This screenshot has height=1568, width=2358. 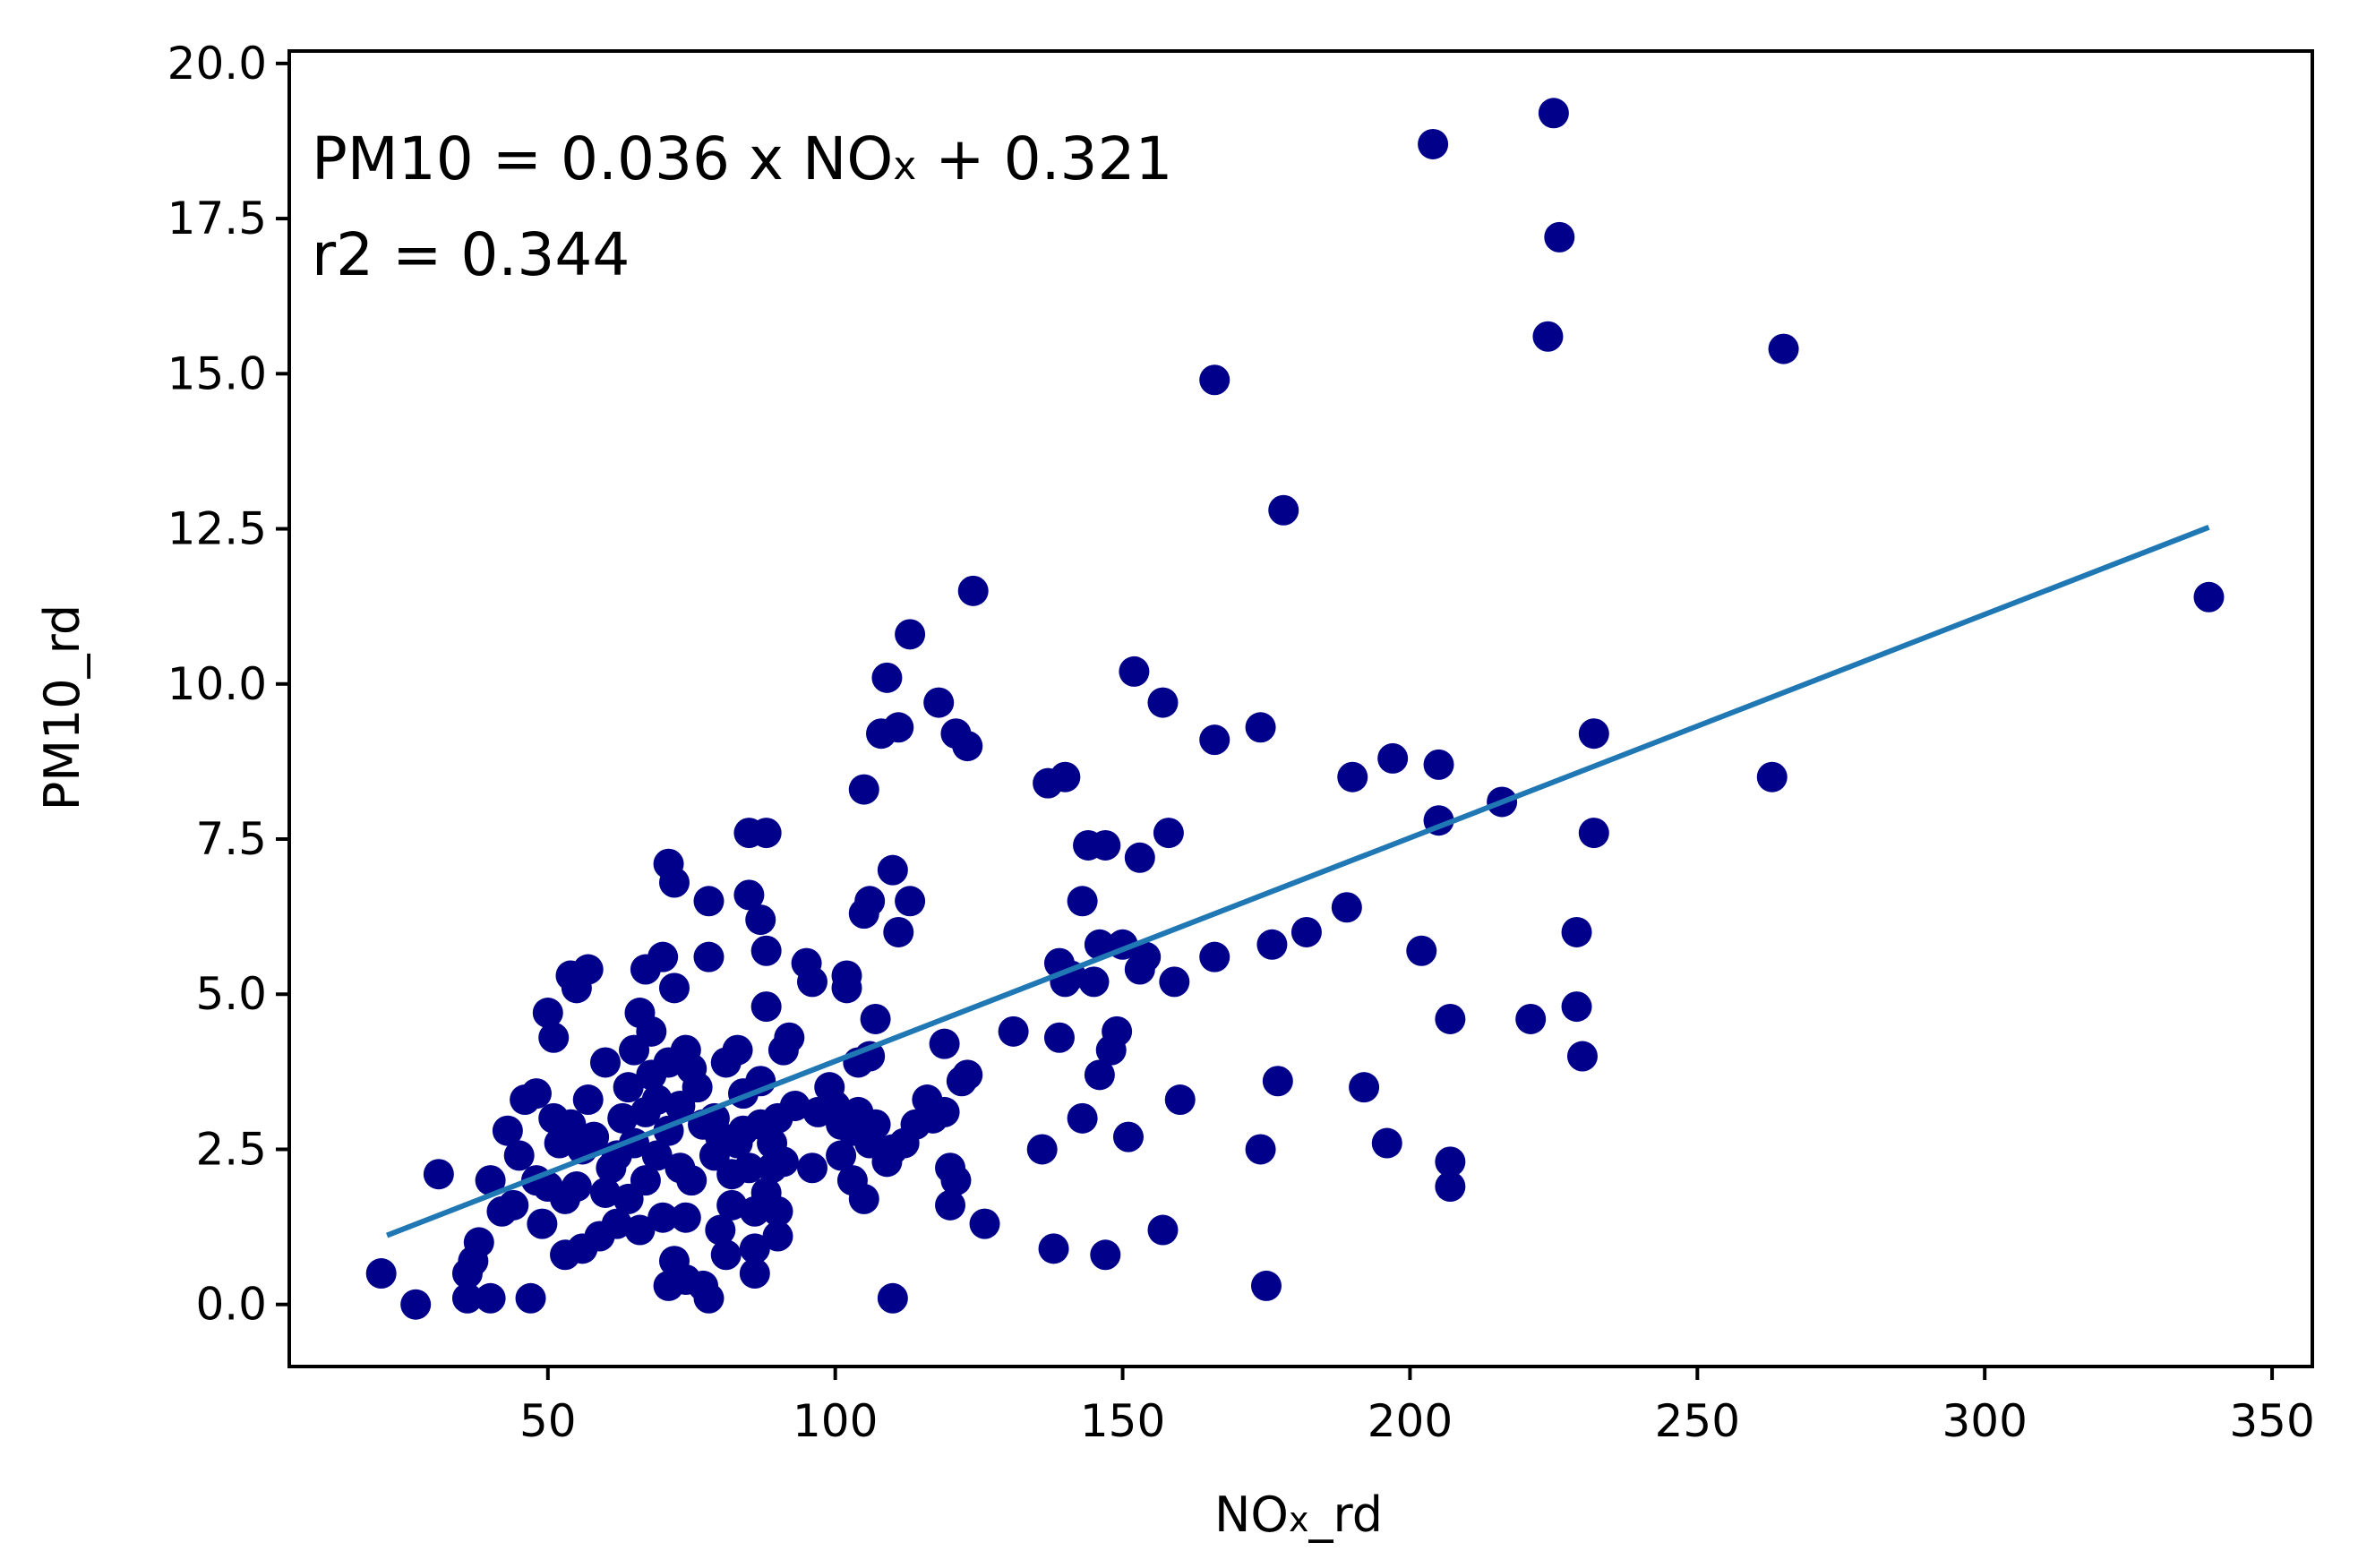 I want to click on equation-annotation: PM10 = 0.036 x NOx + 0.321, so click(x=742, y=158).